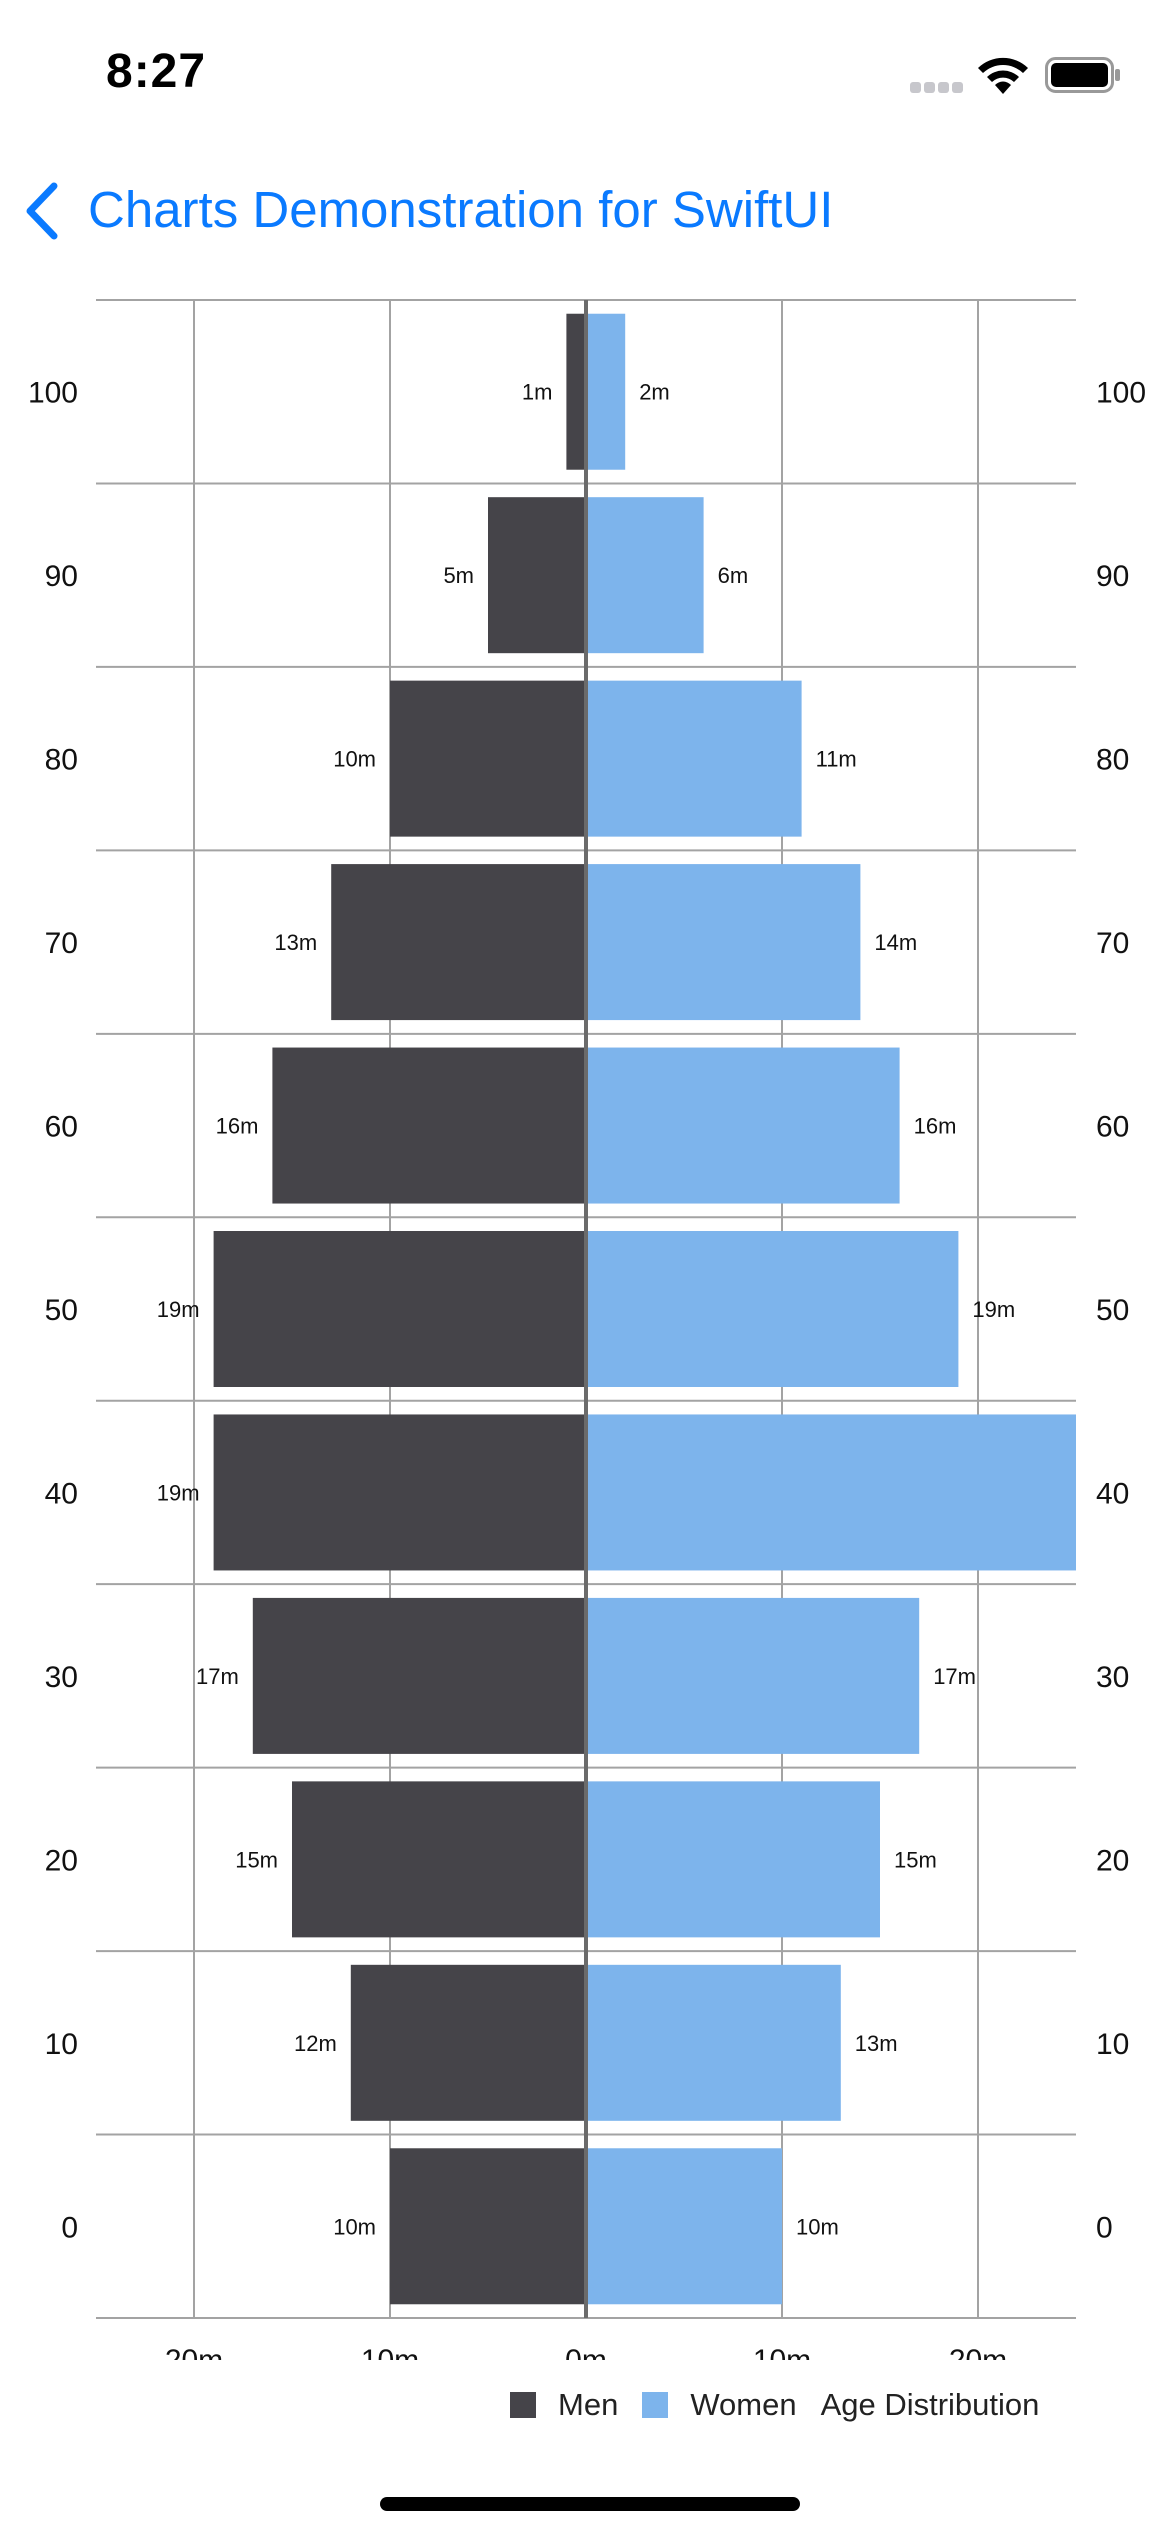  I want to click on navigation-bar: Charts Demonstration for SwiftUI, so click(585, 210).